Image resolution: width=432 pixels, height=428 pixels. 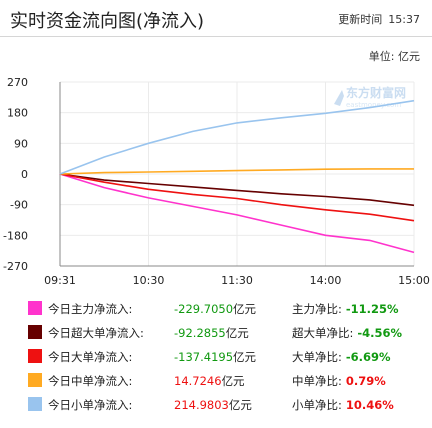 I want to click on legend-ratio: 中单净比: 0.79%, so click(x=339, y=381).